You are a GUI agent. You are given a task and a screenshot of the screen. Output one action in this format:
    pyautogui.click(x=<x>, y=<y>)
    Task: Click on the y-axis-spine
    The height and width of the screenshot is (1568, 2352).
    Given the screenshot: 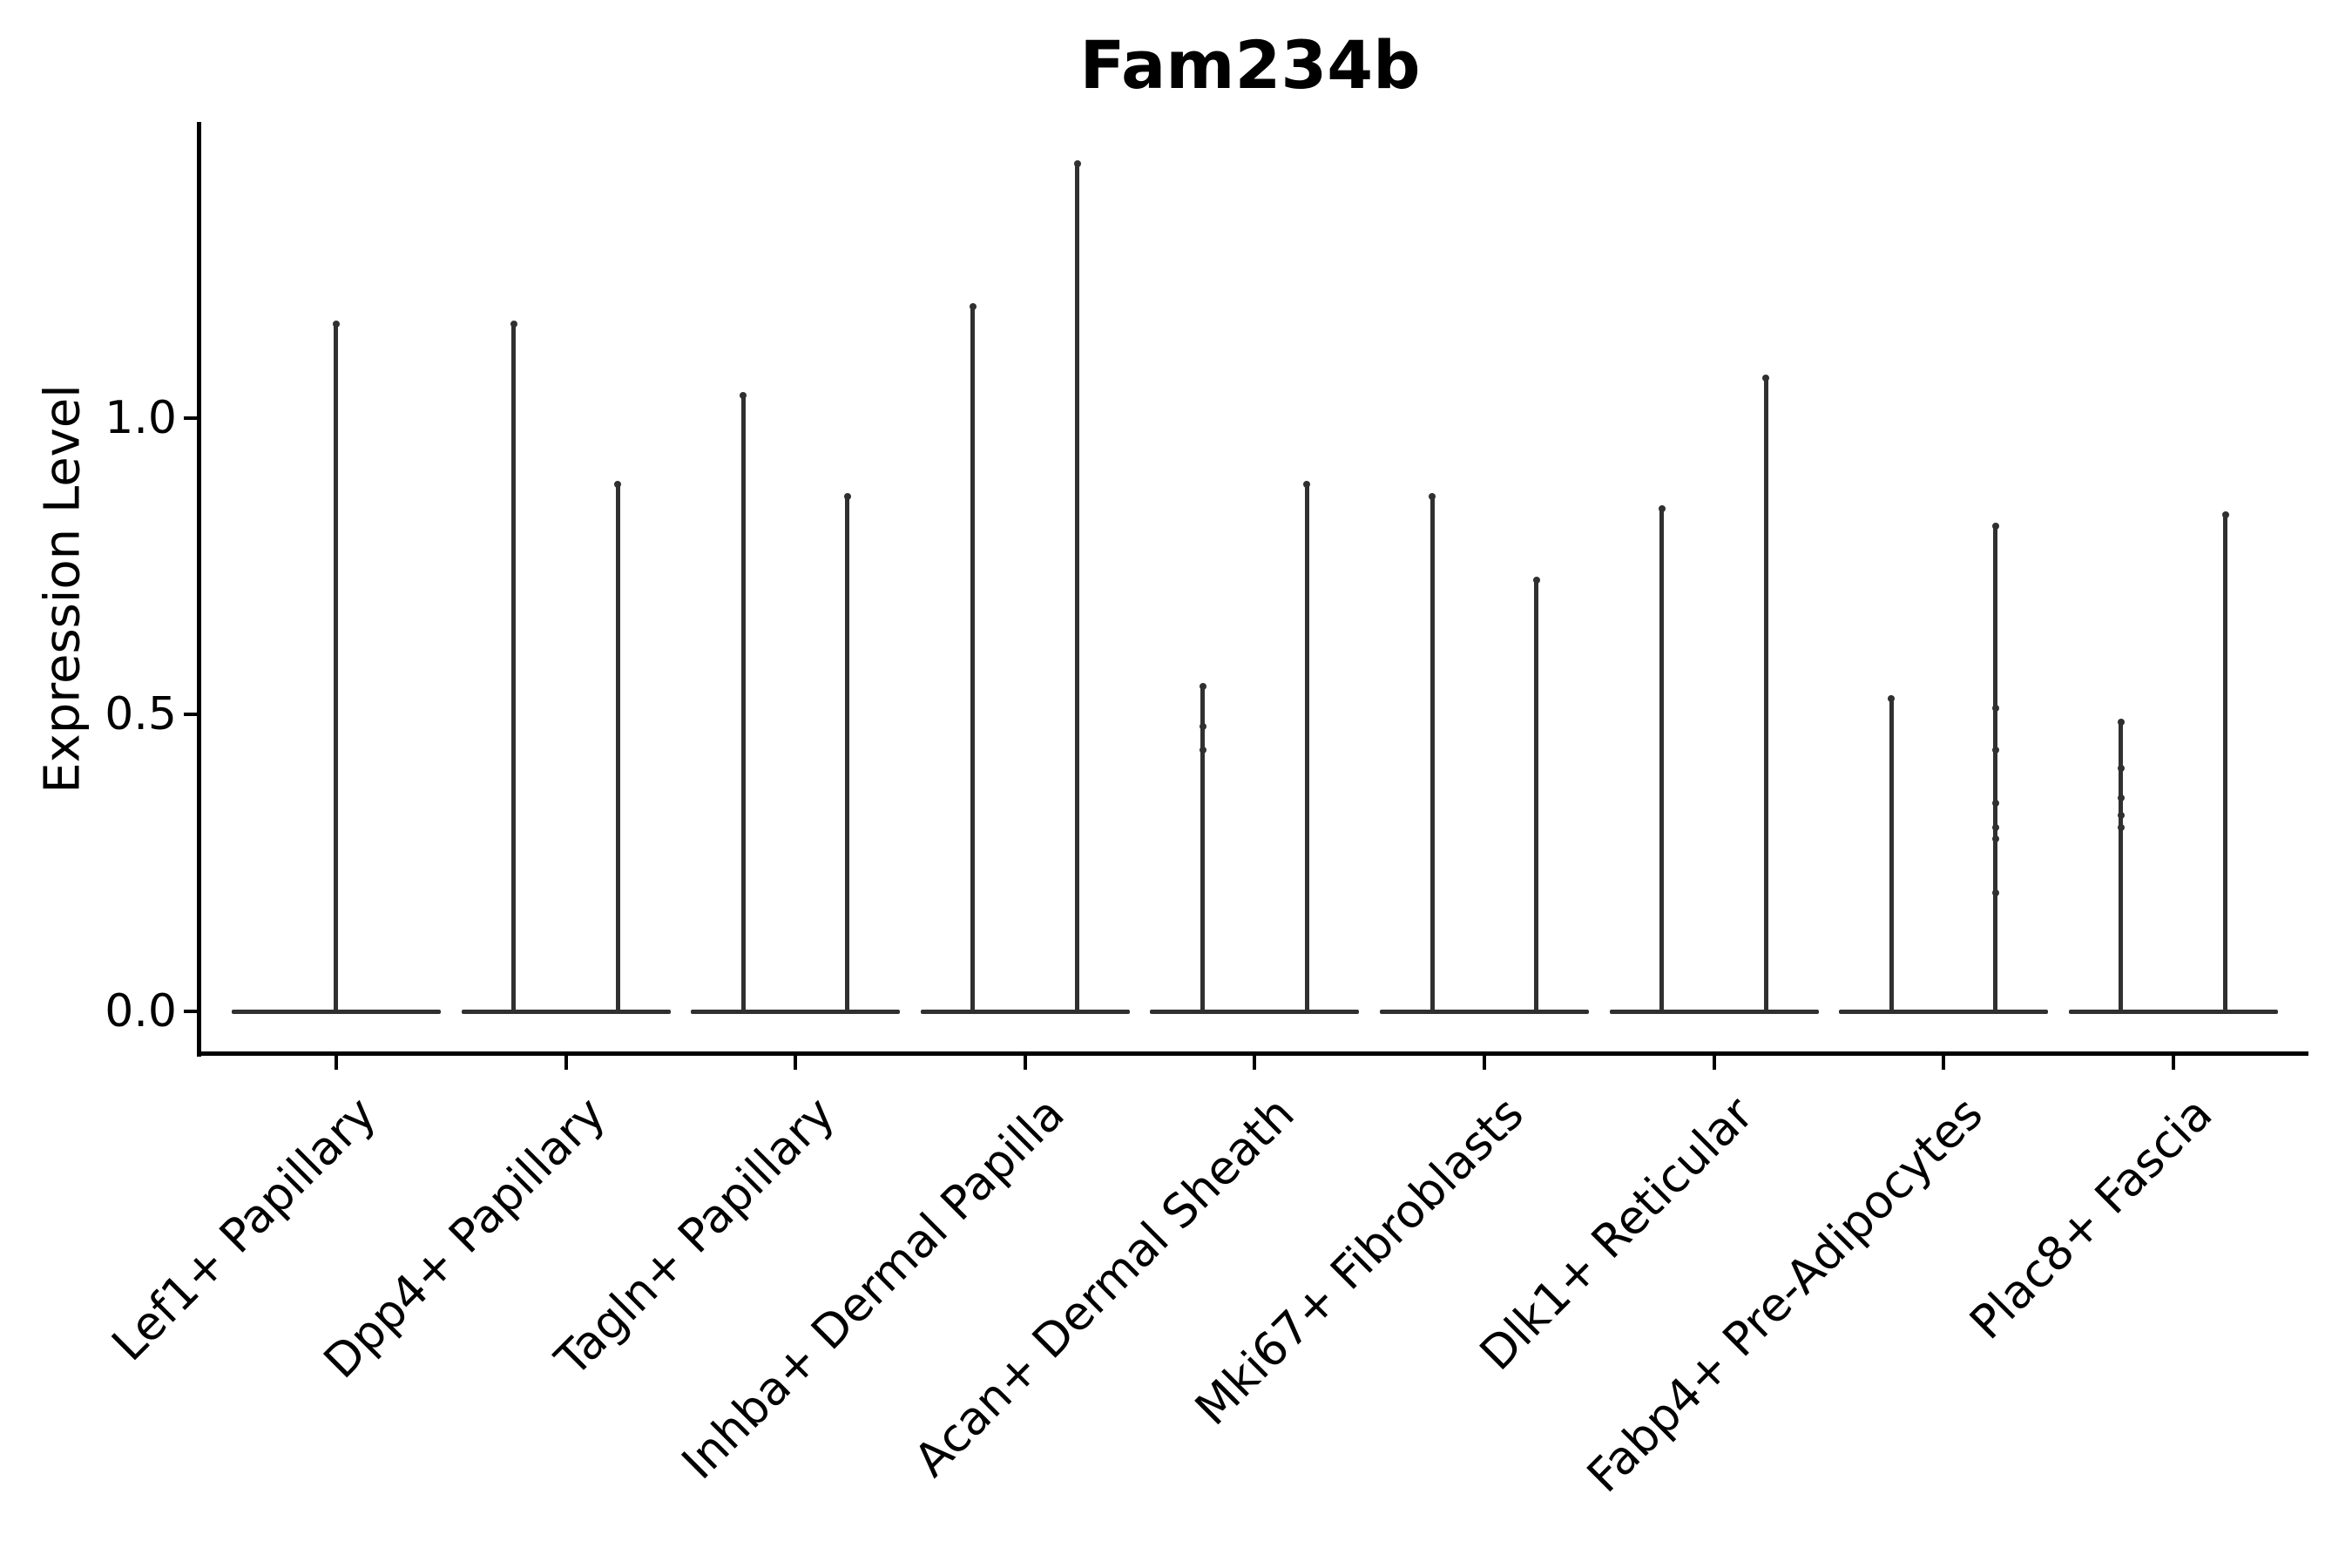 What is the action you would take?
    pyautogui.click(x=199, y=589)
    